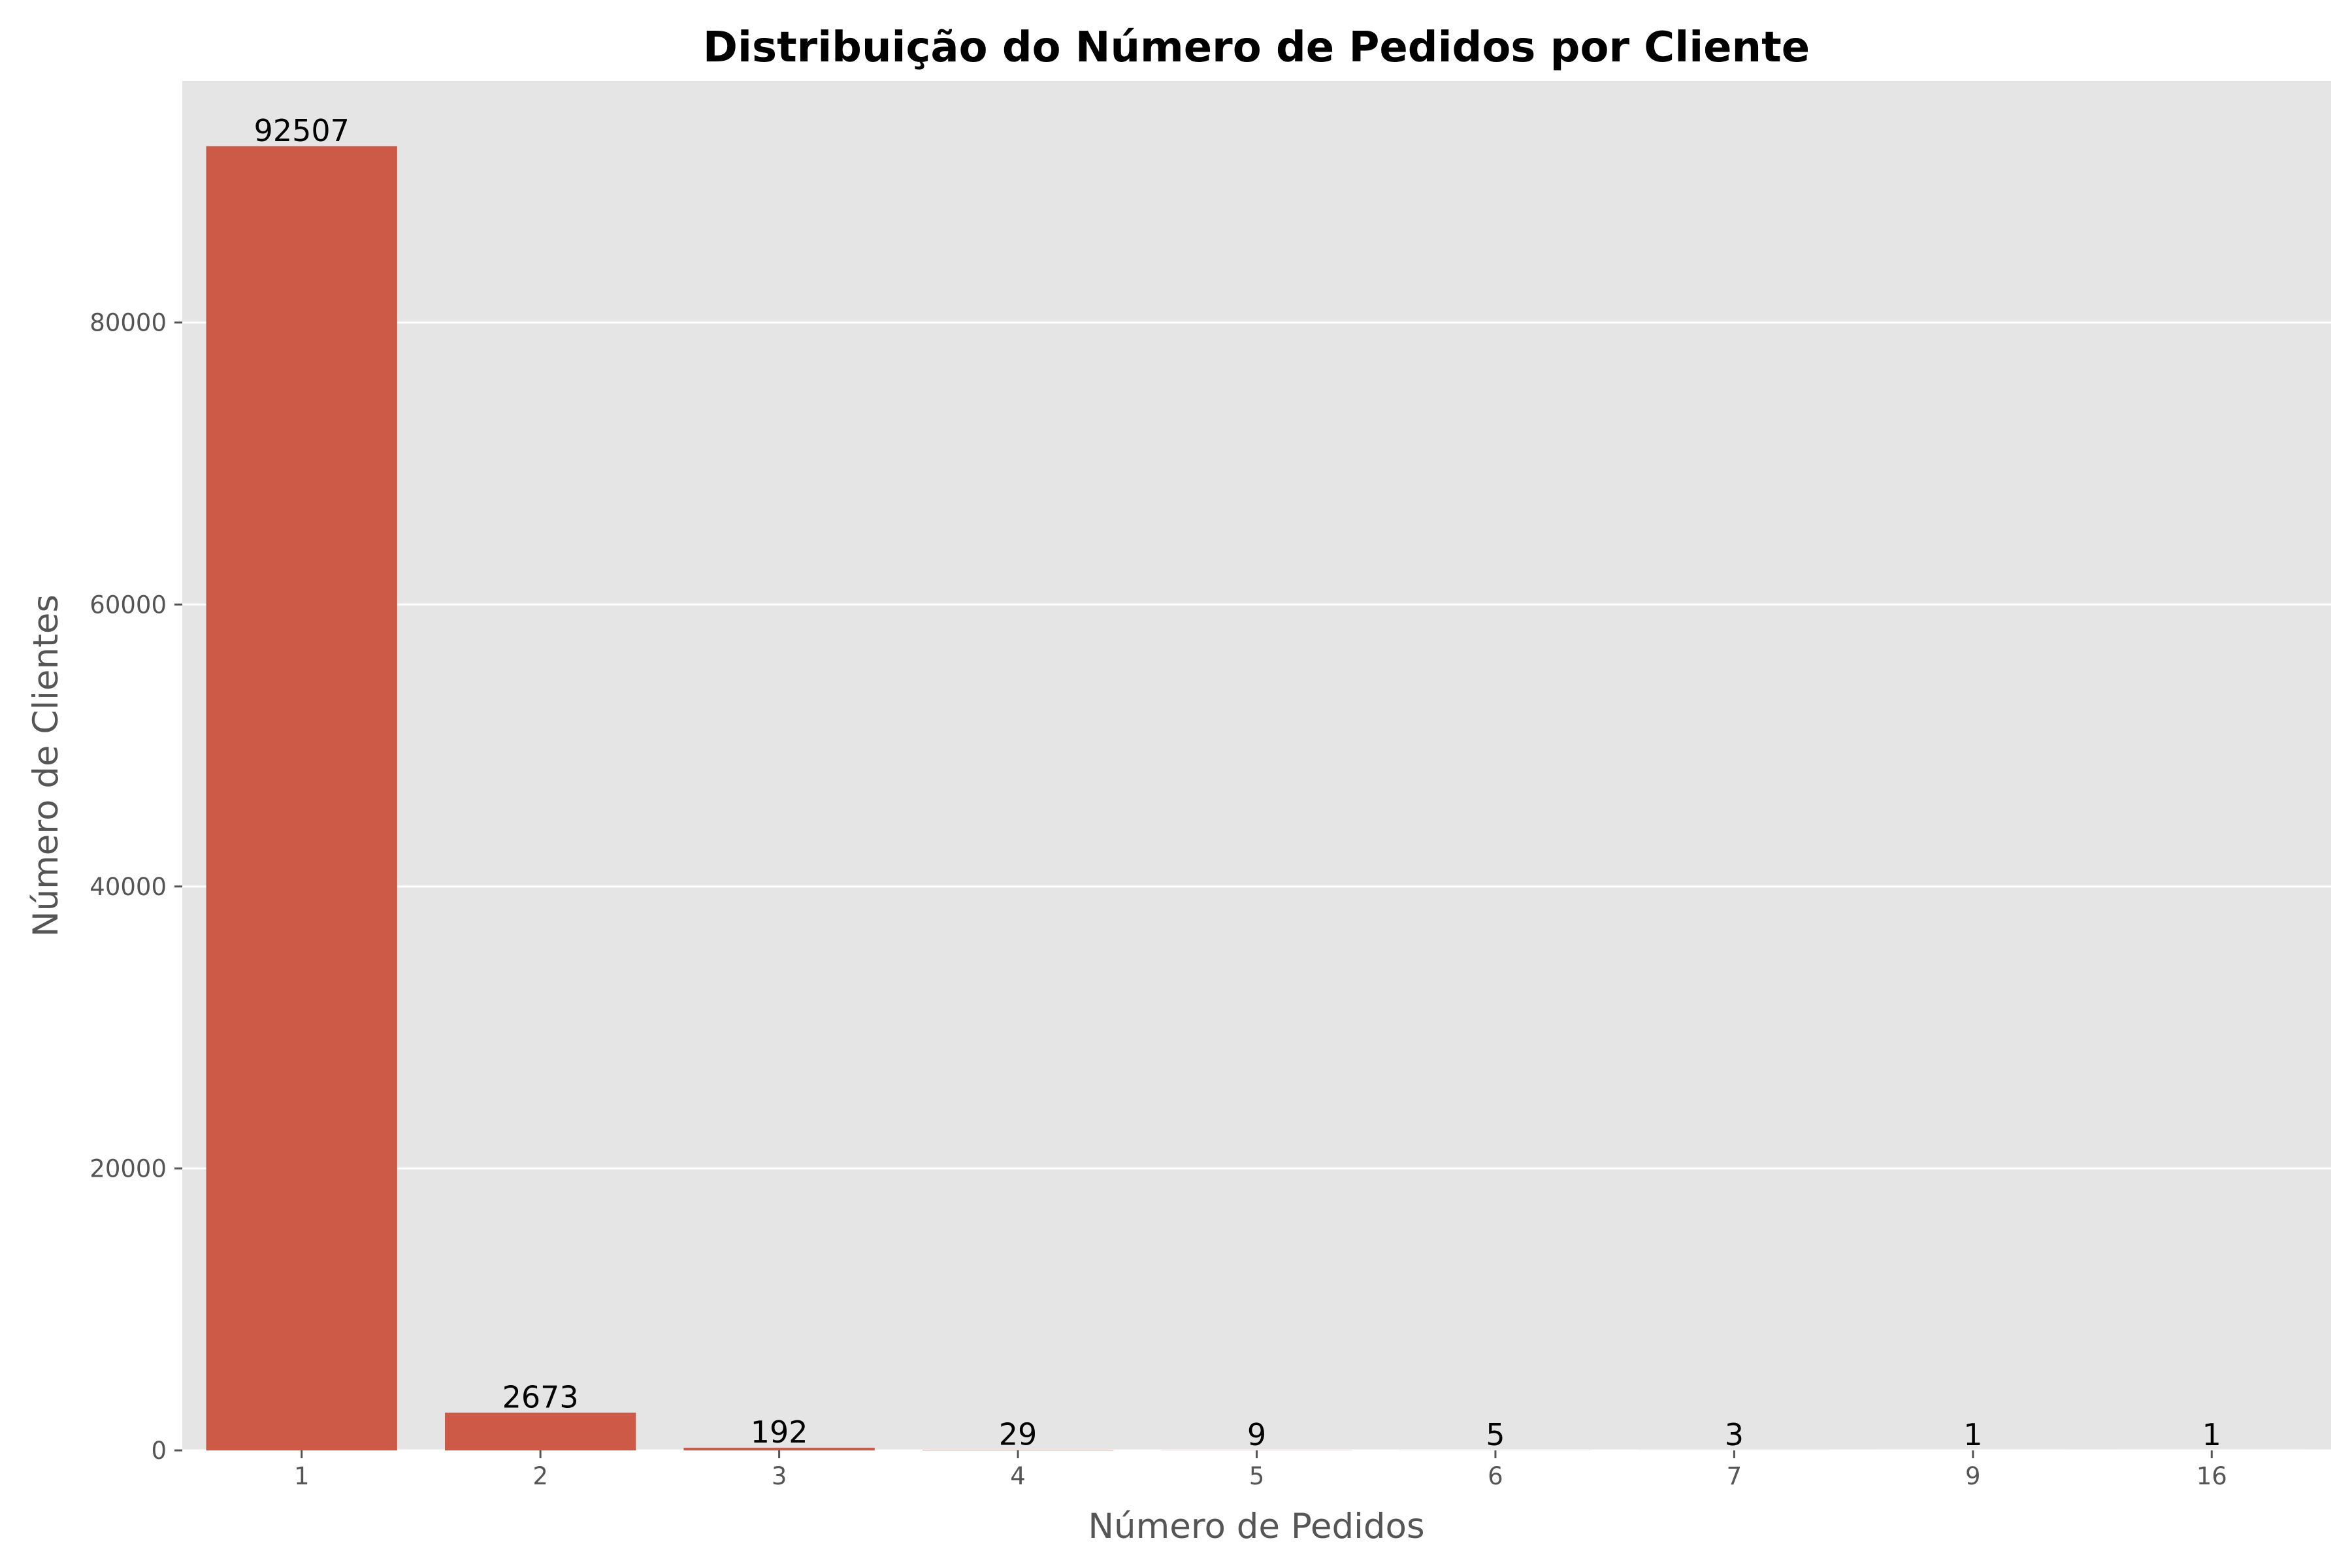  What do you see at coordinates (1495, 1476) in the screenshot?
I see `x-tick-label: 6` at bounding box center [1495, 1476].